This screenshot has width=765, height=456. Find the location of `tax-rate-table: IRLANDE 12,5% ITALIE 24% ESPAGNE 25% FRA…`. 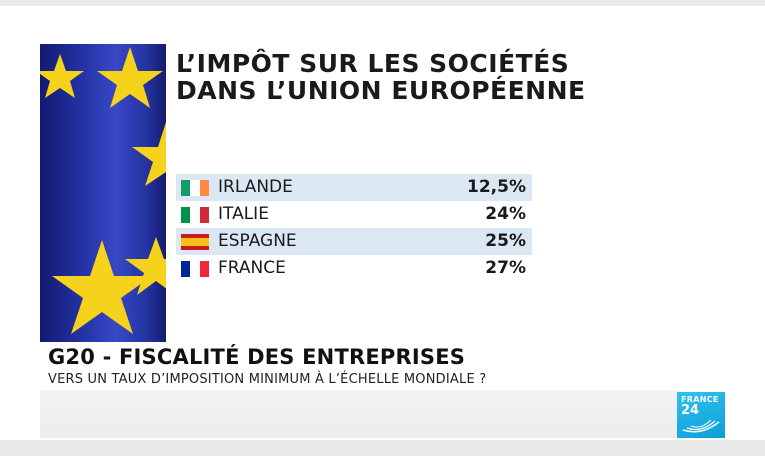

tax-rate-table: IRLANDE 12,5% ITALIE 24% ESPAGNE 25% FRA… is located at coordinates (354, 228).